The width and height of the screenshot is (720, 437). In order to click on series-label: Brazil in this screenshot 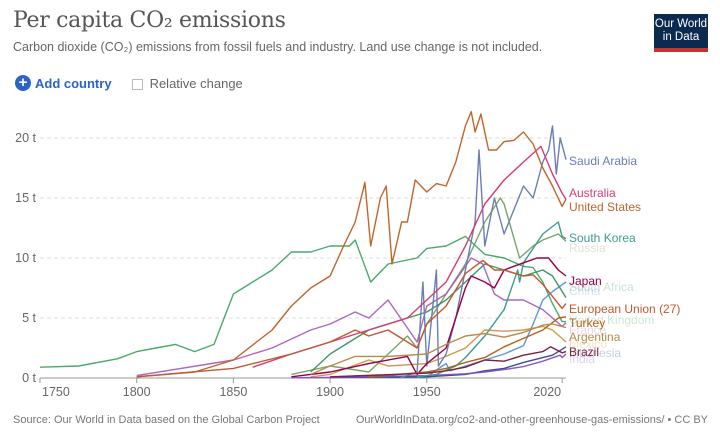, I will do `click(584, 352)`.